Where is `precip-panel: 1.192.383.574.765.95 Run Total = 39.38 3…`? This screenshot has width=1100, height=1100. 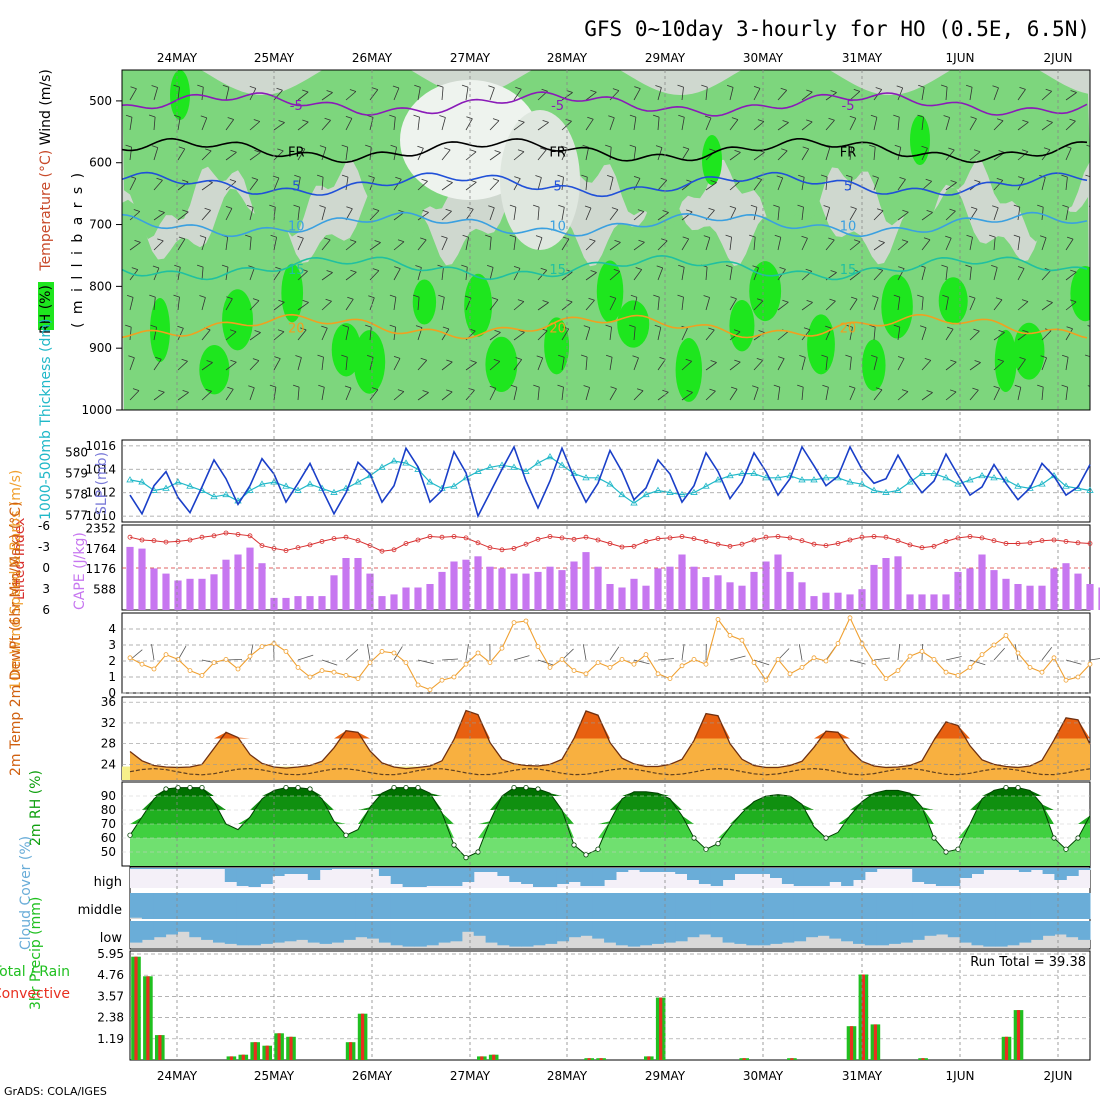
precip-panel: 1.192.383.574.765.95 Run Total = 39.38 3… is located at coordinates (545, 979).